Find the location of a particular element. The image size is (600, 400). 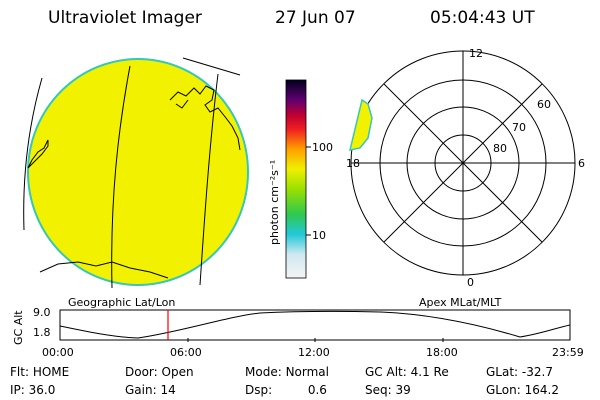

altitude-frame is located at coordinates (315, 325).